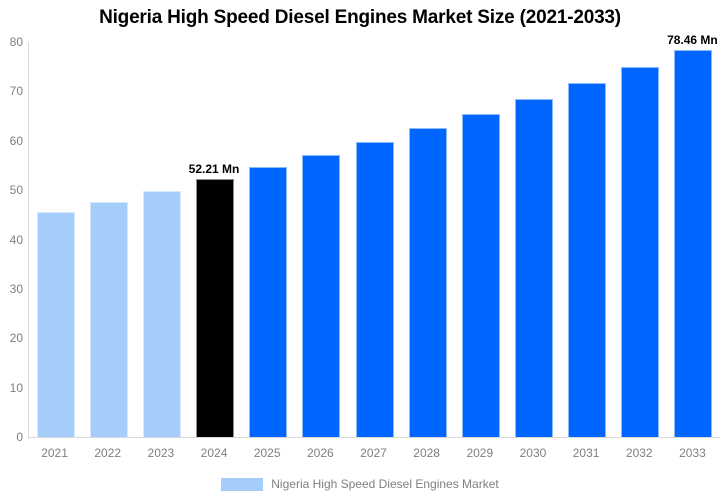 This screenshot has width=720, height=500. Describe the element at coordinates (692, 453) in the screenshot. I see `x-axis-label-2033: 2033` at that location.